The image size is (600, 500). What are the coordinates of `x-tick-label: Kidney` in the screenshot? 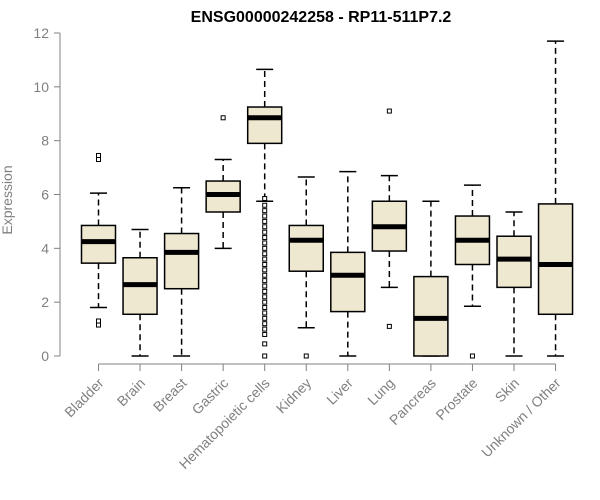 It's located at (294, 396).